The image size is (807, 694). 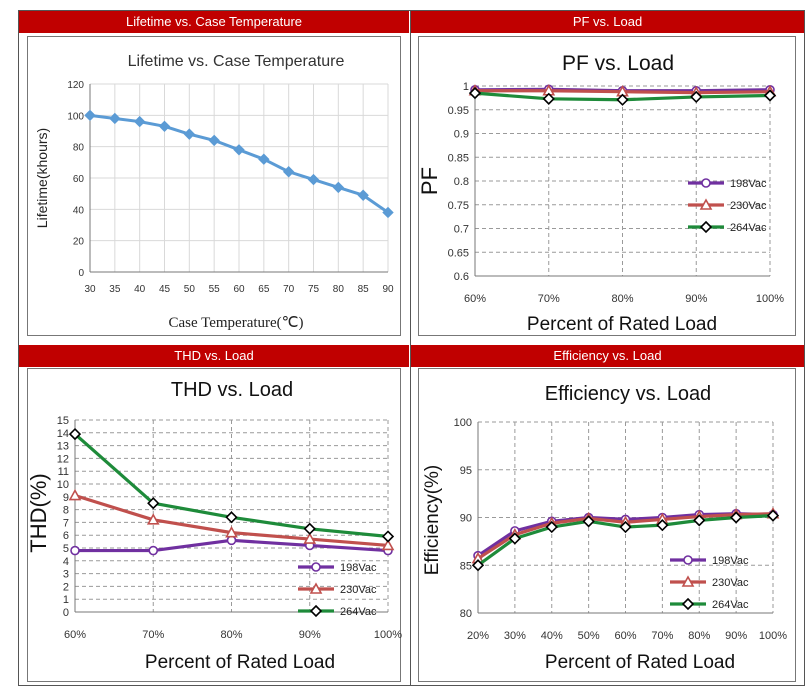 I want to click on thd-y-tick-label: 2, so click(x=66, y=587).